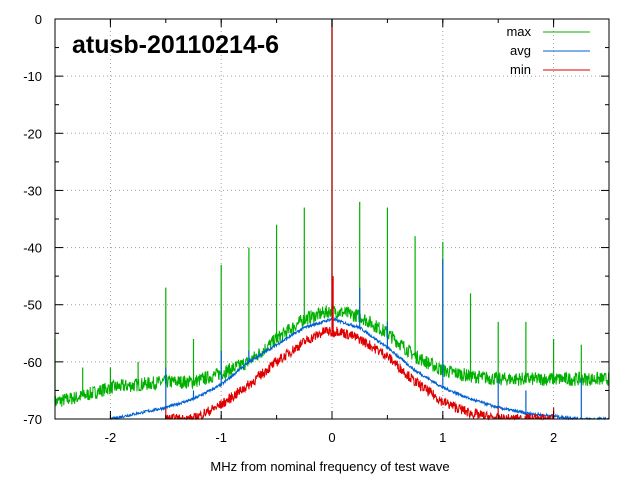  Describe the element at coordinates (32, 362) in the screenshot. I see `y-tick-label: -60` at that location.